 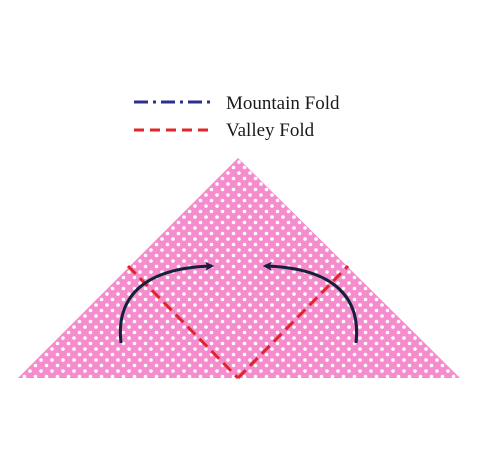 What do you see at coordinates (283, 103) in the screenshot?
I see `mountain-fold-label: Mountain Fold` at bounding box center [283, 103].